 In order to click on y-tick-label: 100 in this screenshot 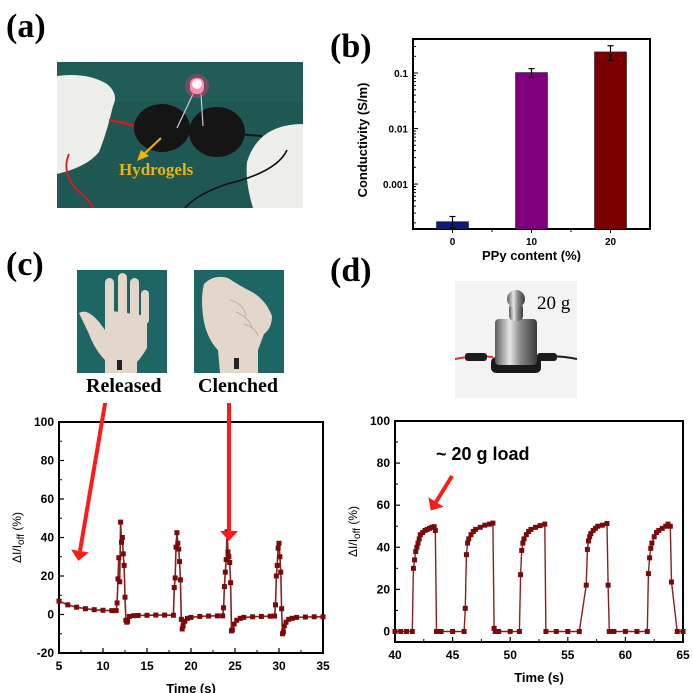, I will do `click(44, 422)`.